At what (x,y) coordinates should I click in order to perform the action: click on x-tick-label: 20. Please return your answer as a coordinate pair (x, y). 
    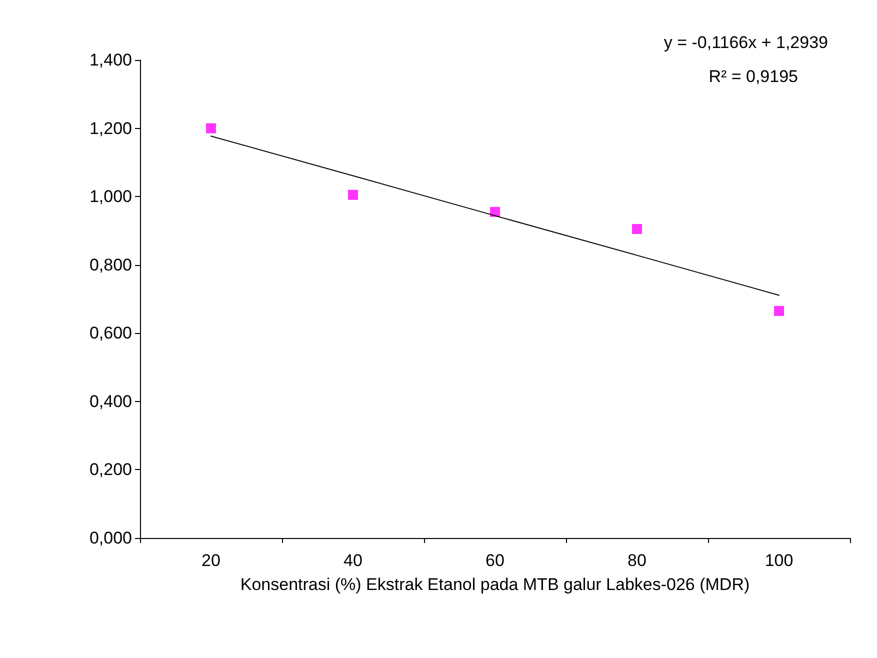
    Looking at the image, I should click on (211, 560).